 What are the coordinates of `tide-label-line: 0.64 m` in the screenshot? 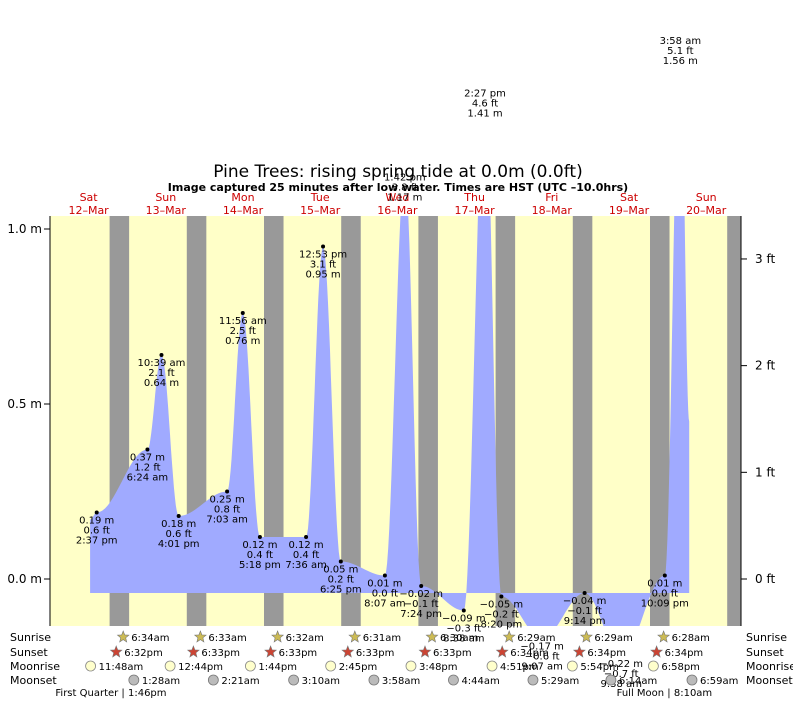 It's located at (161, 383).